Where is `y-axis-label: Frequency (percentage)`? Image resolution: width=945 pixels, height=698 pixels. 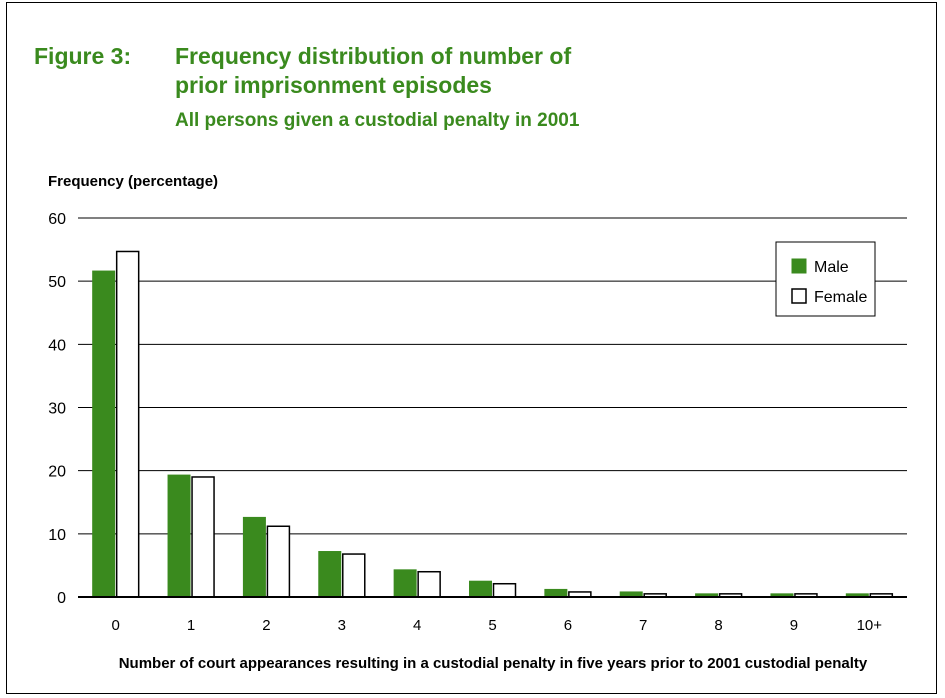 y-axis-label: Frequency (percentage) is located at coordinates (133, 181).